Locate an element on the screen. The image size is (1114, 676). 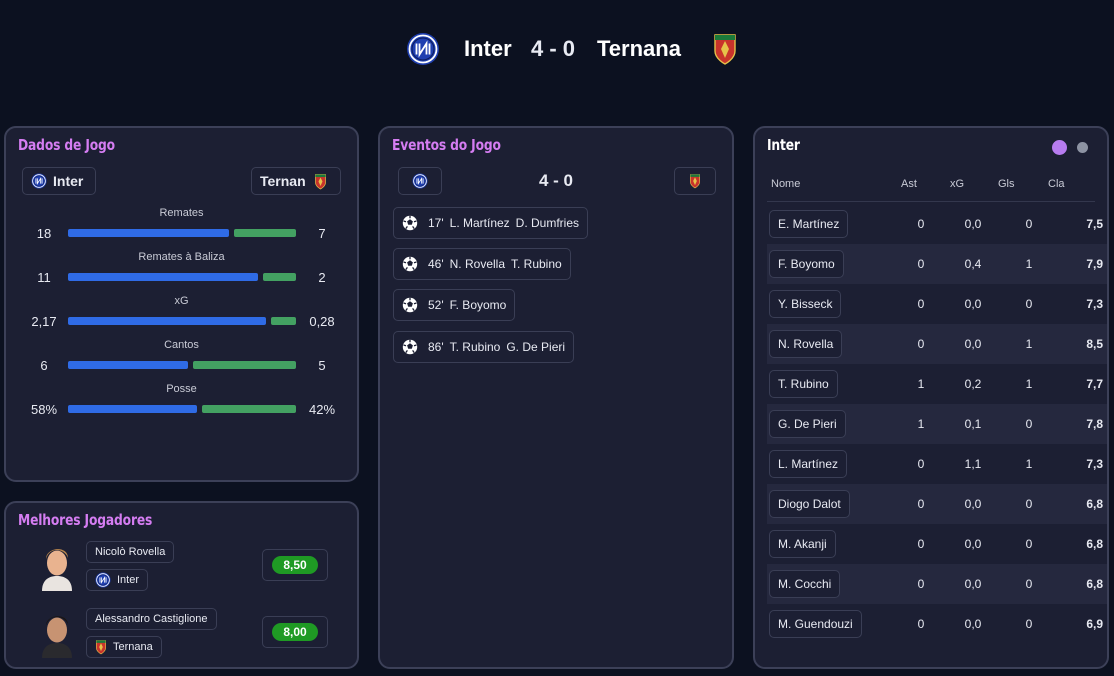
column-header-xg: xG is located at coordinates (957, 184).